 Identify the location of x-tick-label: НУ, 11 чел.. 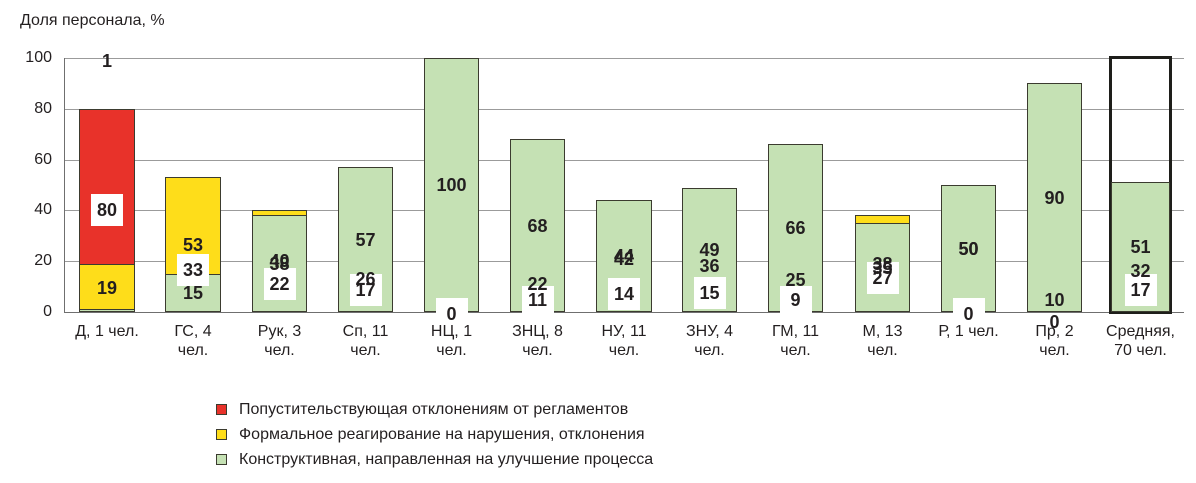
(624, 341).